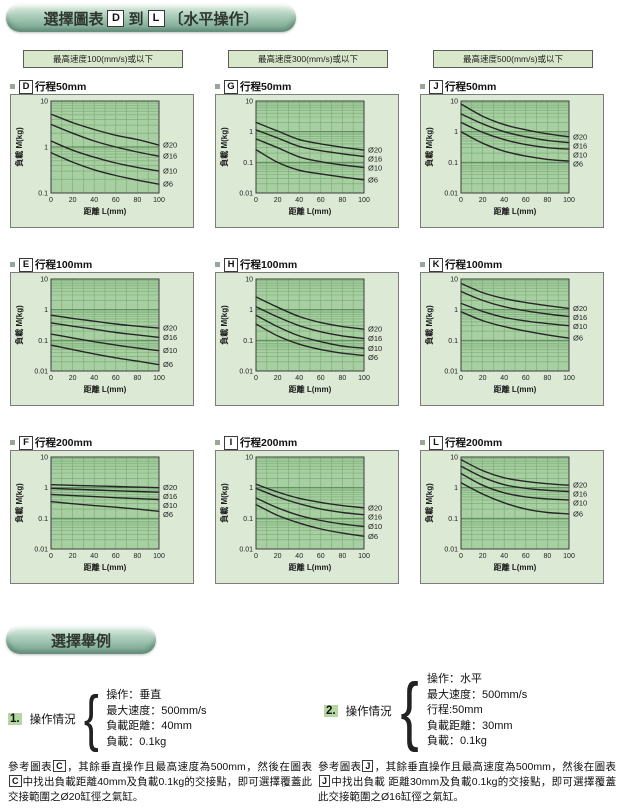  Describe the element at coordinates (44, 458) in the screenshot. I see `y-tick-label: 10` at that location.